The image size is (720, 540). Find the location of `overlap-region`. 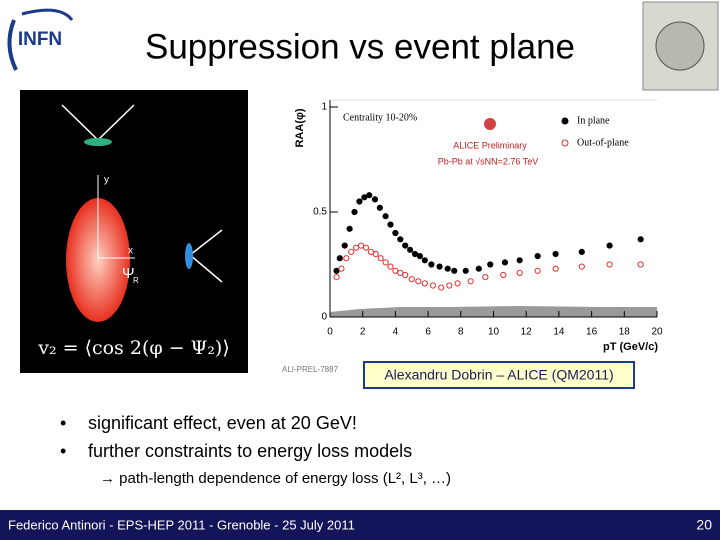

overlap-region is located at coordinates (98, 260).